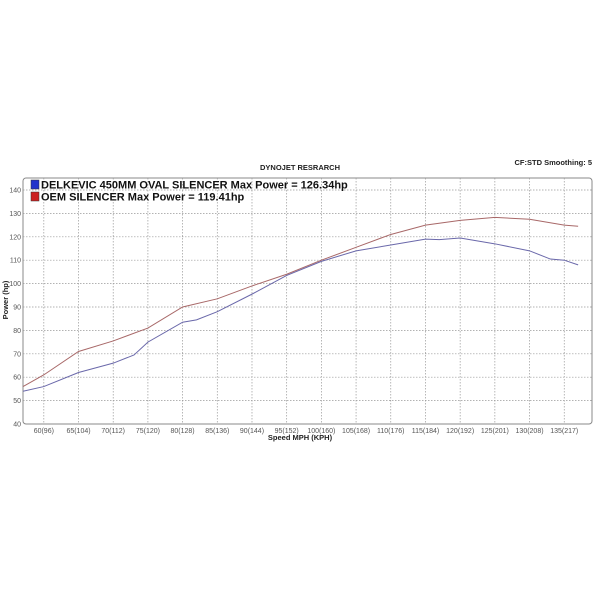 This screenshot has height=600, width=600. Describe the element at coordinates (391, 431) in the screenshot. I see `x-tick-label: 110(176)` at that location.